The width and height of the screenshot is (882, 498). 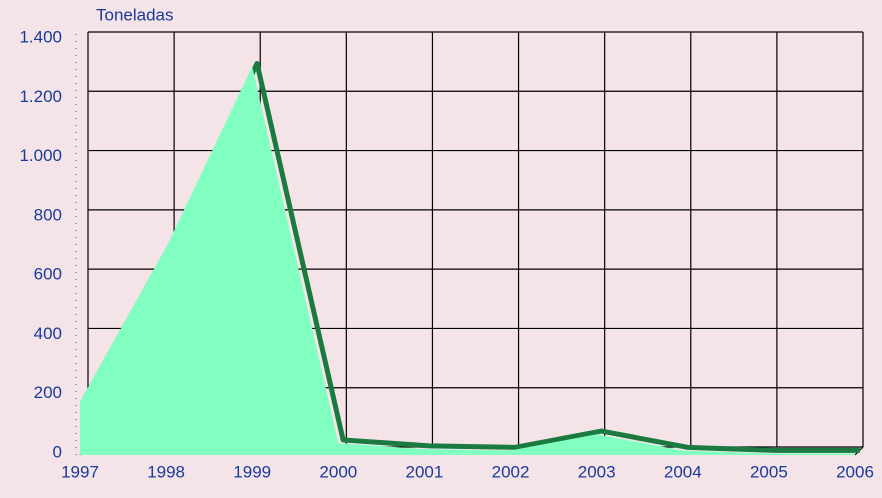 I want to click on y-tick-label: 1.000, so click(x=40, y=155).